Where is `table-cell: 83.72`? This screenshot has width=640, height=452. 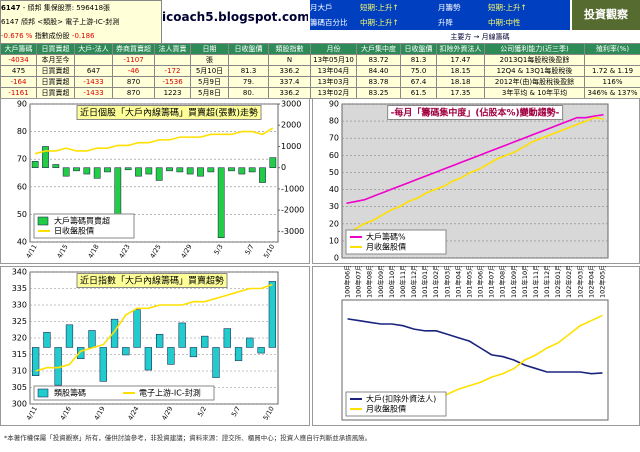 table-cell: 83.72 is located at coordinates (378, 60).